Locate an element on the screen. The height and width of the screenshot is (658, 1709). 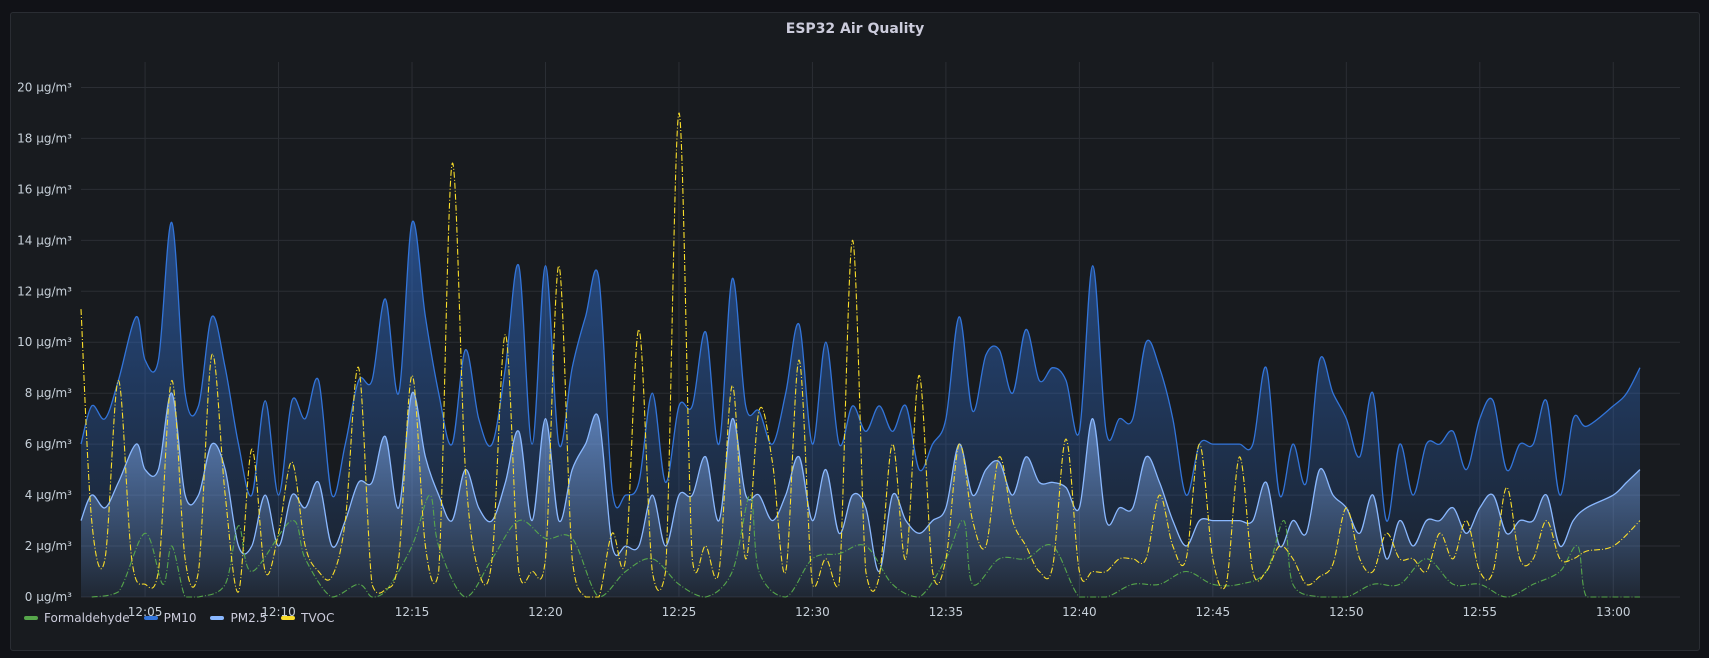
legend-item: PM10 is located at coordinates (170, 618).